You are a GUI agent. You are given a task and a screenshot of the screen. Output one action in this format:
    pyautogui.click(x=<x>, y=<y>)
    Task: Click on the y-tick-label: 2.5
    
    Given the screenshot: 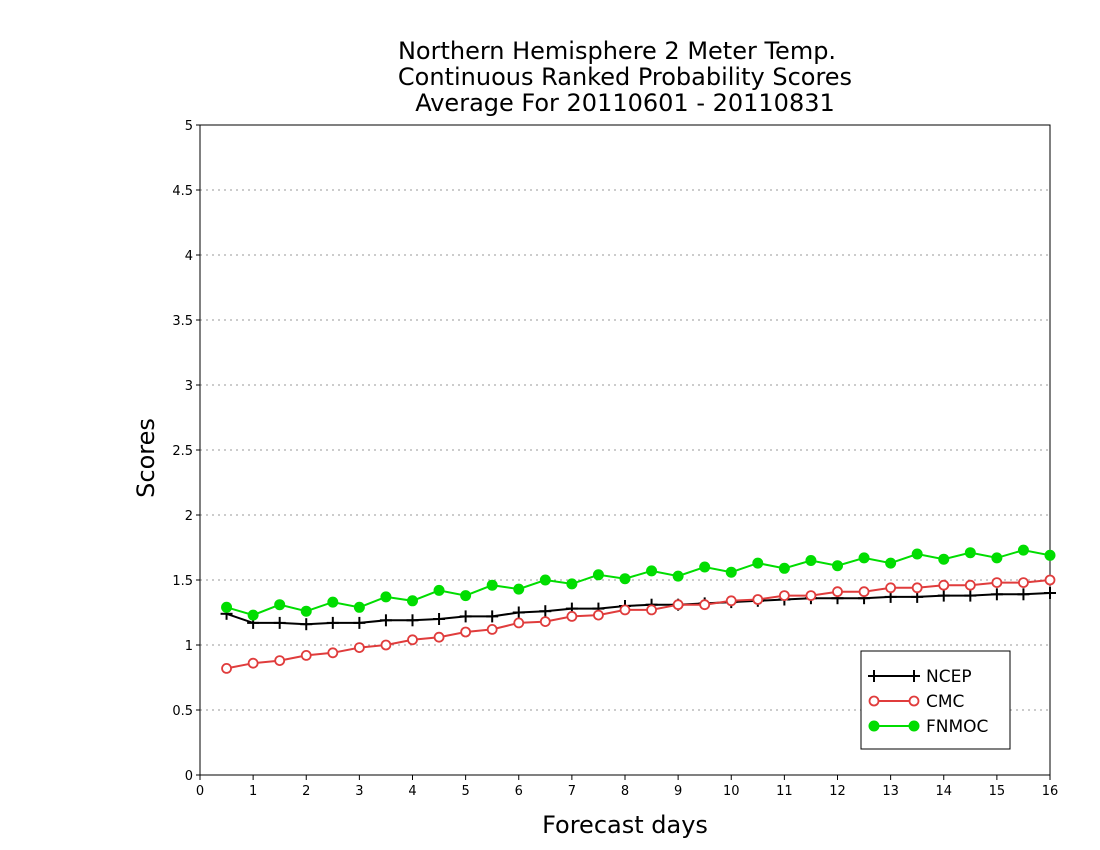 What is the action you would take?
    pyautogui.click(x=182, y=451)
    